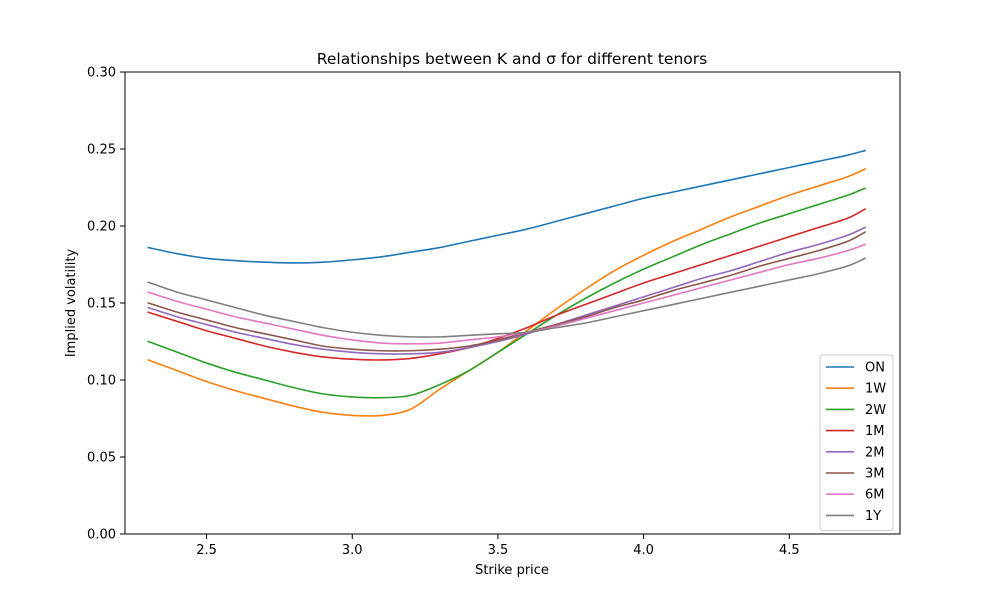  Describe the element at coordinates (498, 550) in the screenshot. I see `x-tick-label: 3.5` at that location.